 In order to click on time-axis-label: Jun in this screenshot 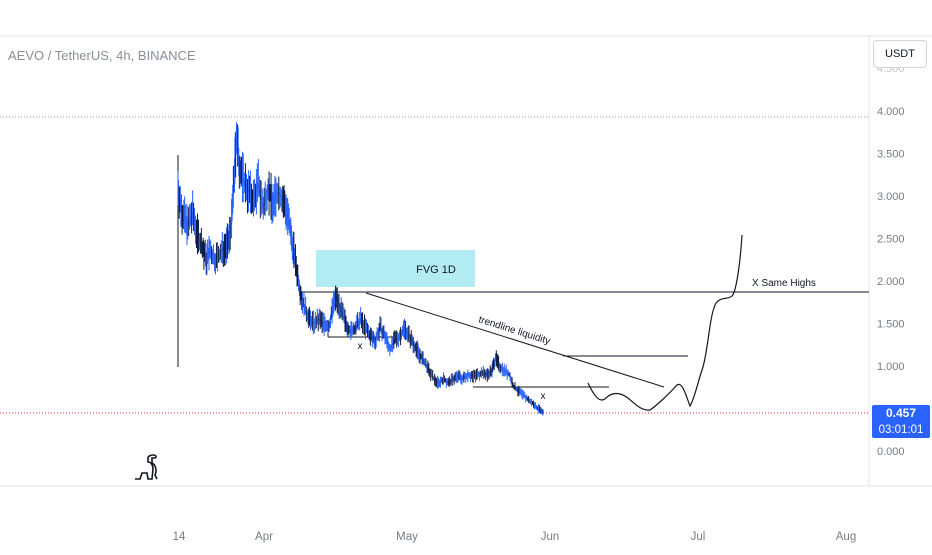, I will do `click(550, 537)`.